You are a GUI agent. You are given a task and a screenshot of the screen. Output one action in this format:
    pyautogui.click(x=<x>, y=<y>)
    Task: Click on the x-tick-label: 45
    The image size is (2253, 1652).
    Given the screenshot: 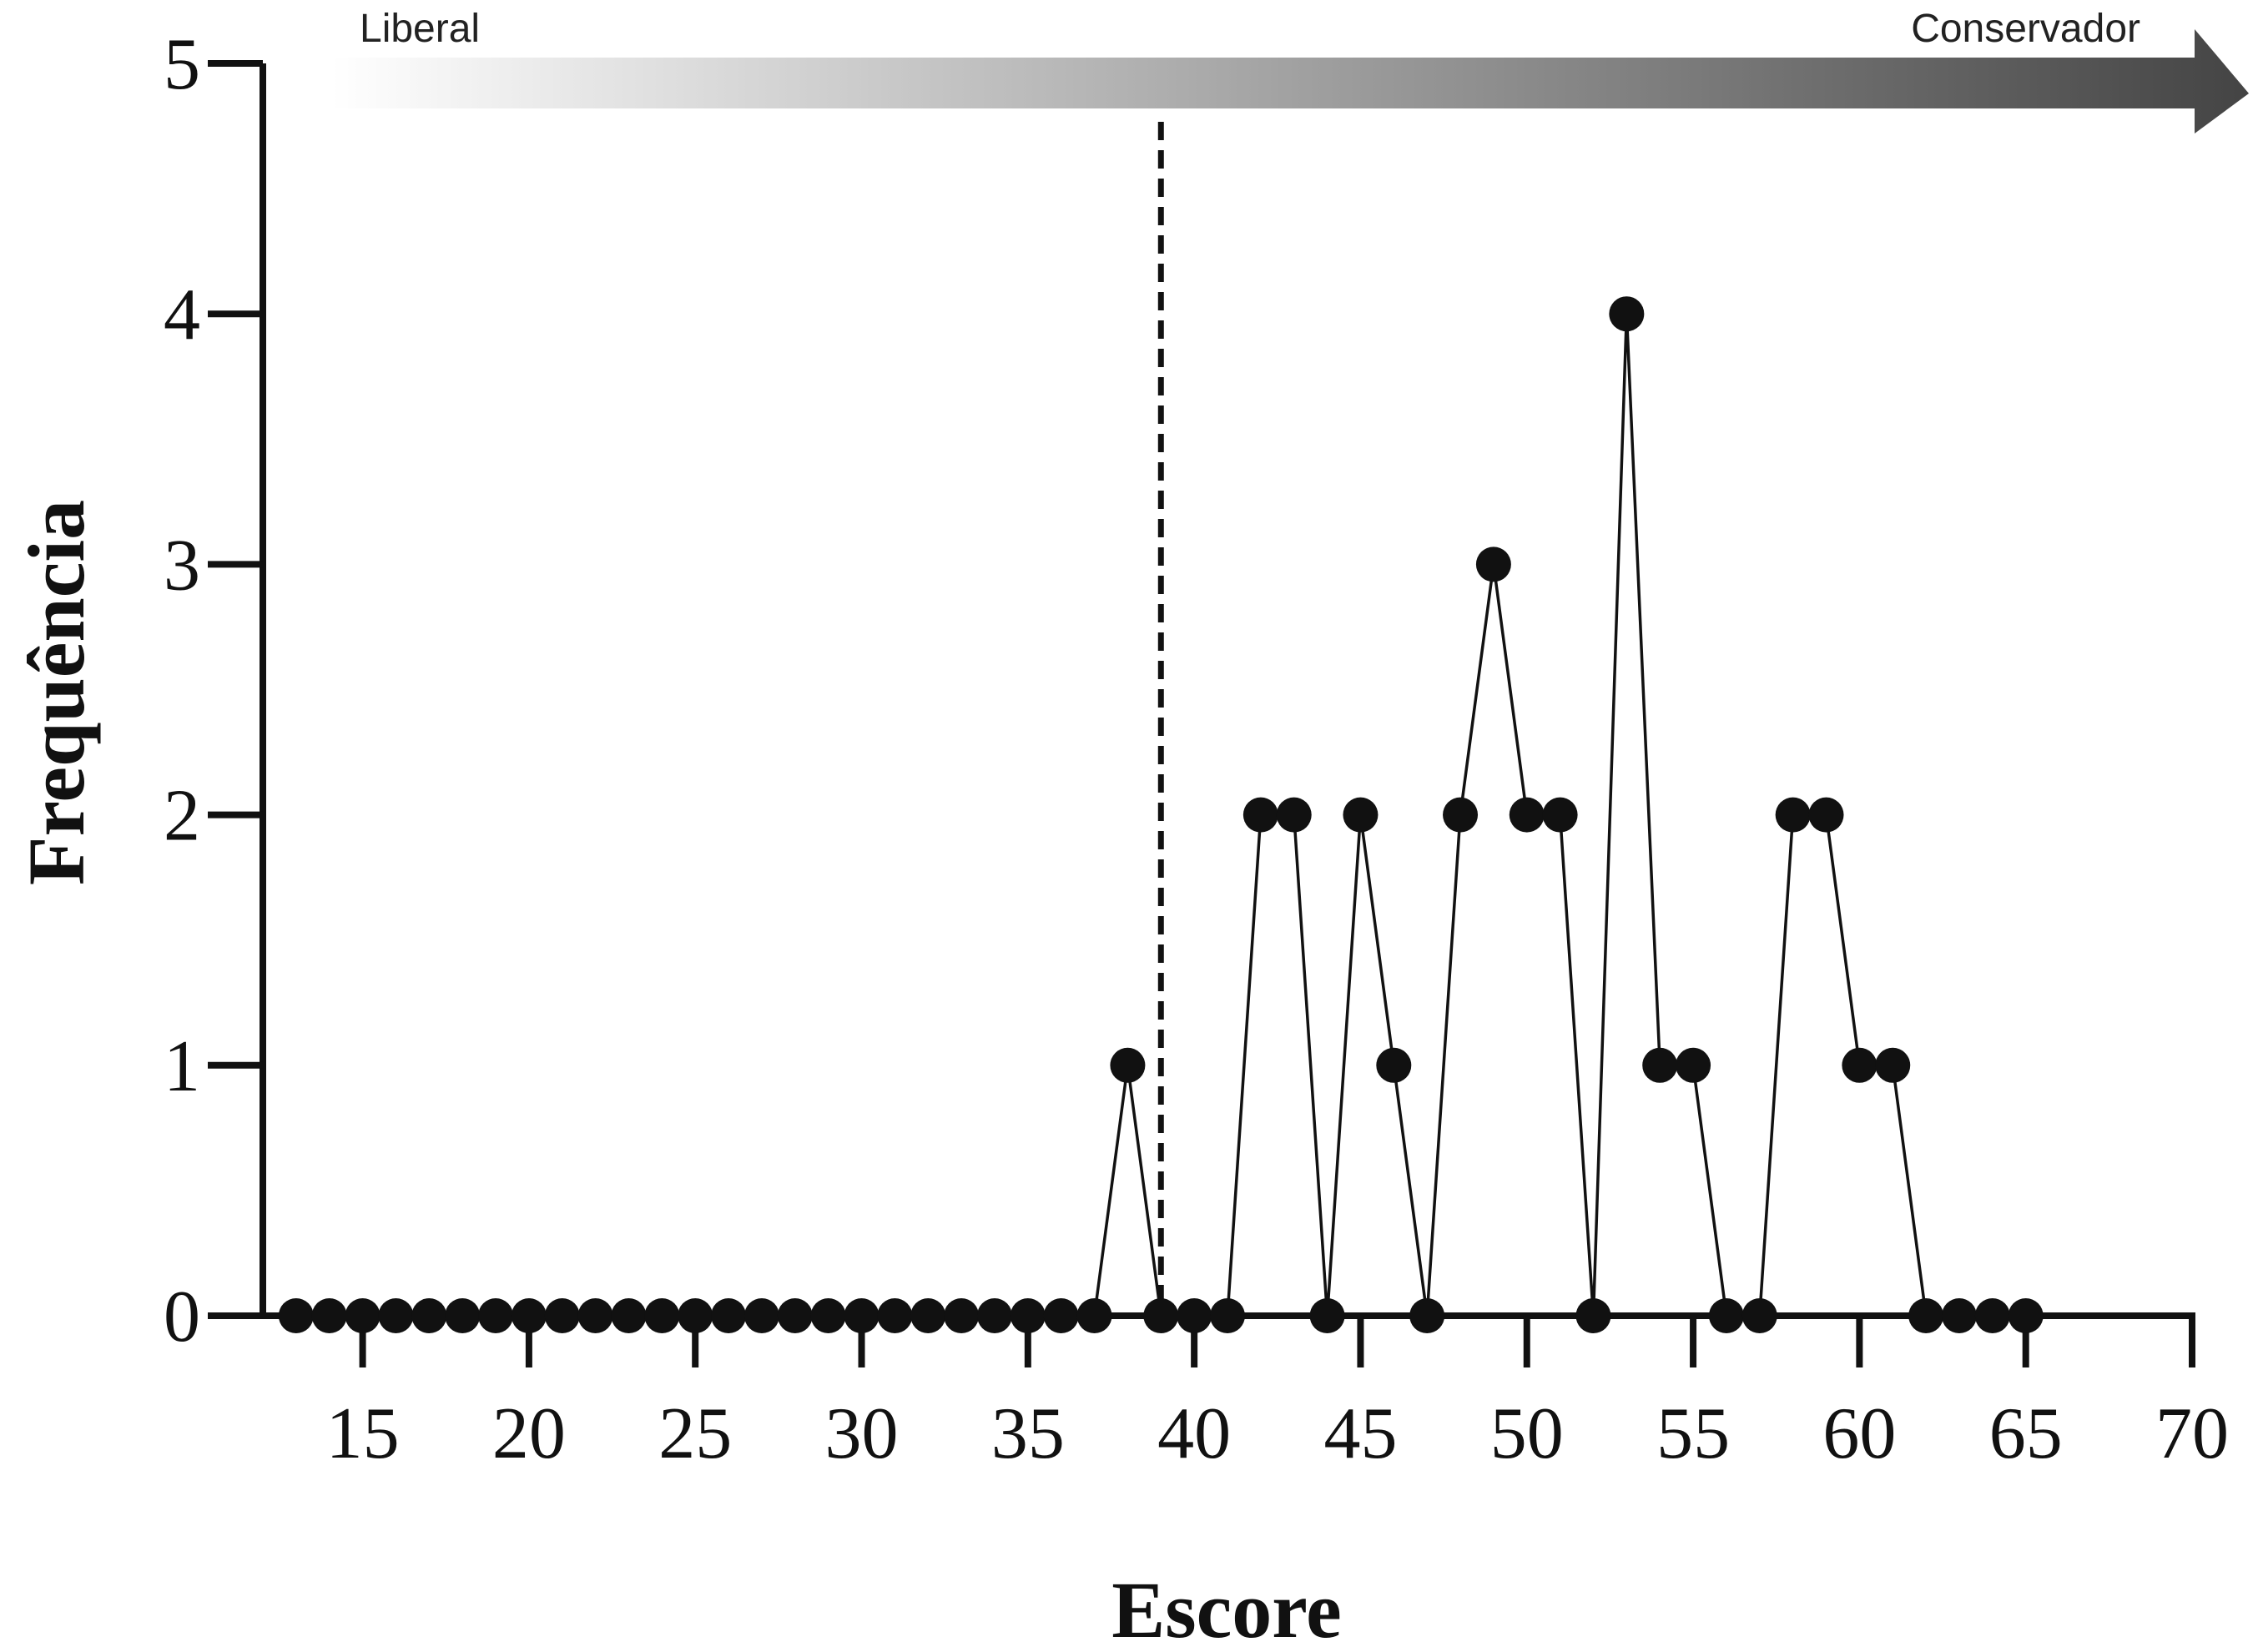 What is the action you would take?
    pyautogui.click(x=1360, y=1434)
    